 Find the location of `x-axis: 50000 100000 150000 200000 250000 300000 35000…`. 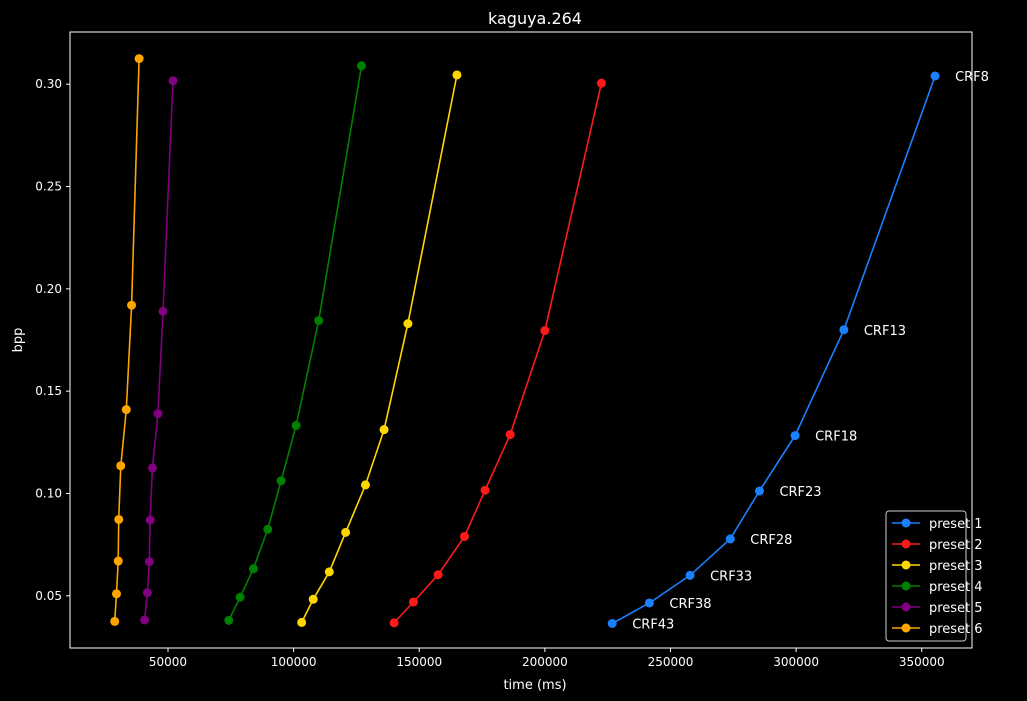

x-axis: 50000 100000 150000 200000 250000 300000 35000… is located at coordinates (547, 658).